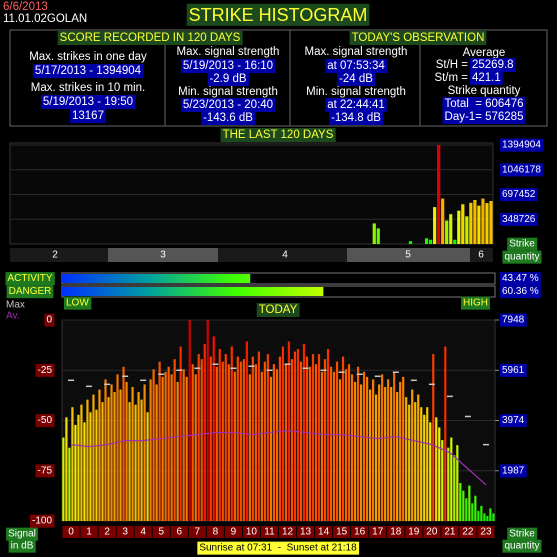  What do you see at coordinates (49, 320) in the screenshot?
I see `y-tick-label: 0` at bounding box center [49, 320].